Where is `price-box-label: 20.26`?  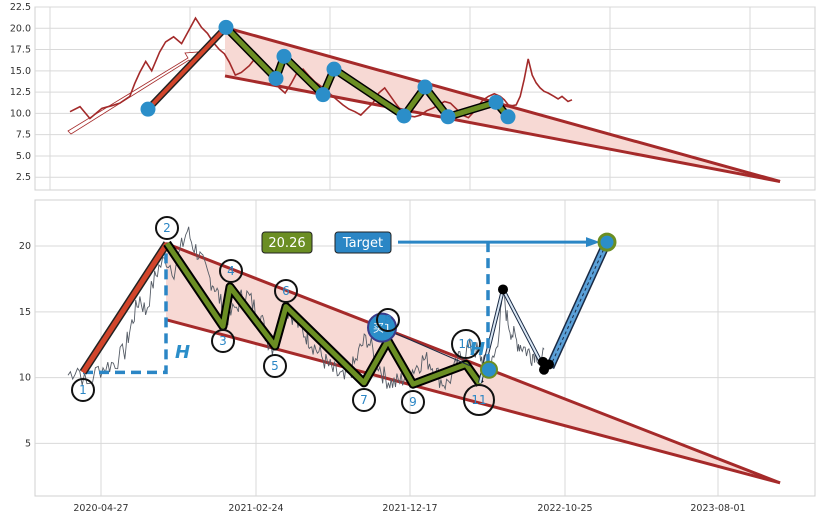
price-box-label: 20.26 is located at coordinates (286, 243).